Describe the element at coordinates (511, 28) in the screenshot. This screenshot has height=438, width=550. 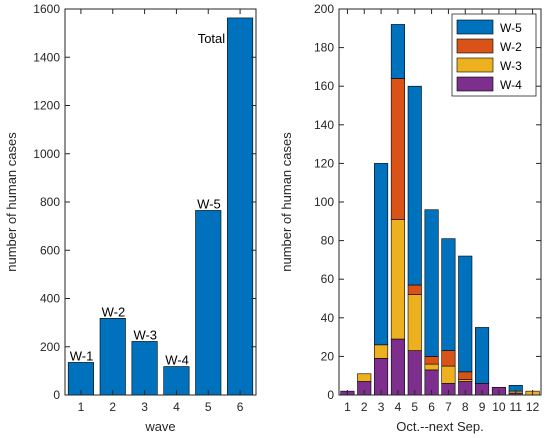
I see `legend-label: W-5` at that location.